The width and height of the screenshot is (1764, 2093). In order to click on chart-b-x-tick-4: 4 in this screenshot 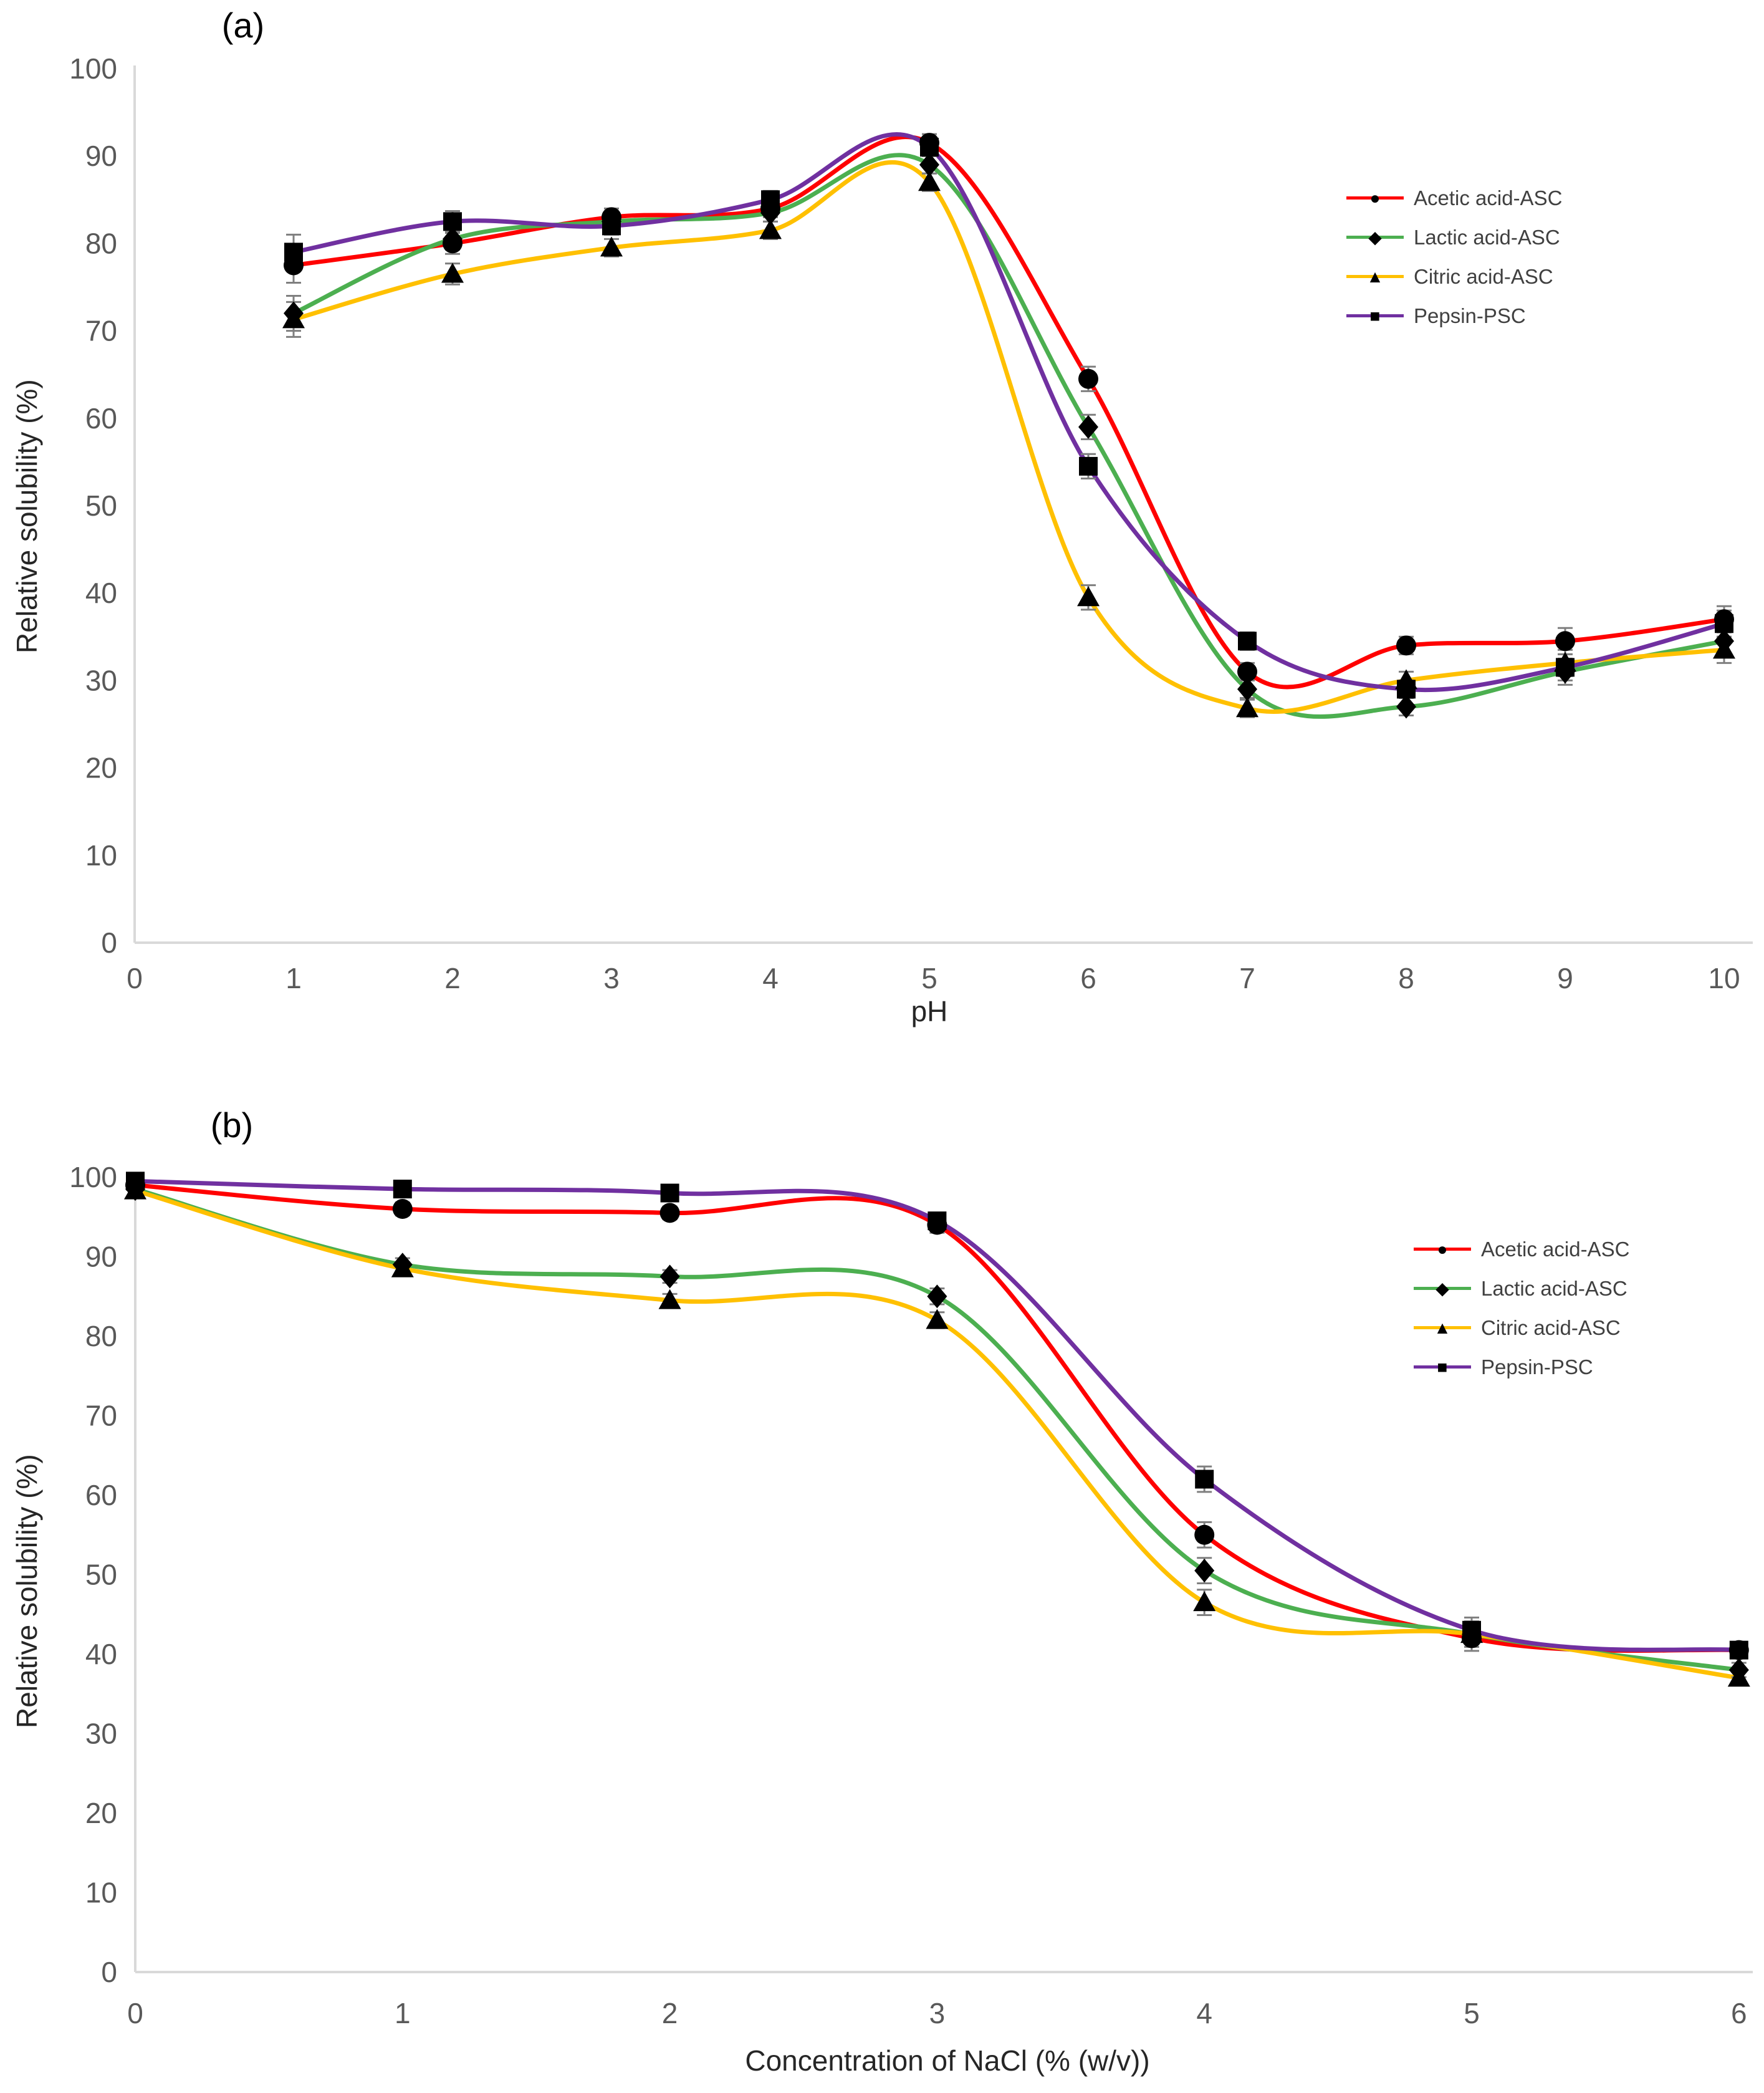, I will do `click(1204, 2013)`.